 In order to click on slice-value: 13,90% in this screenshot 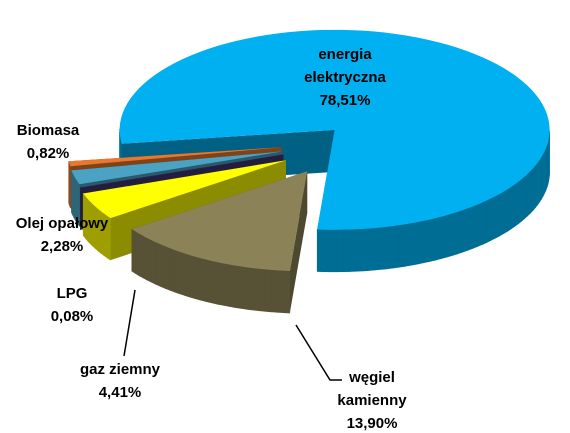, I will do `click(372, 423)`.